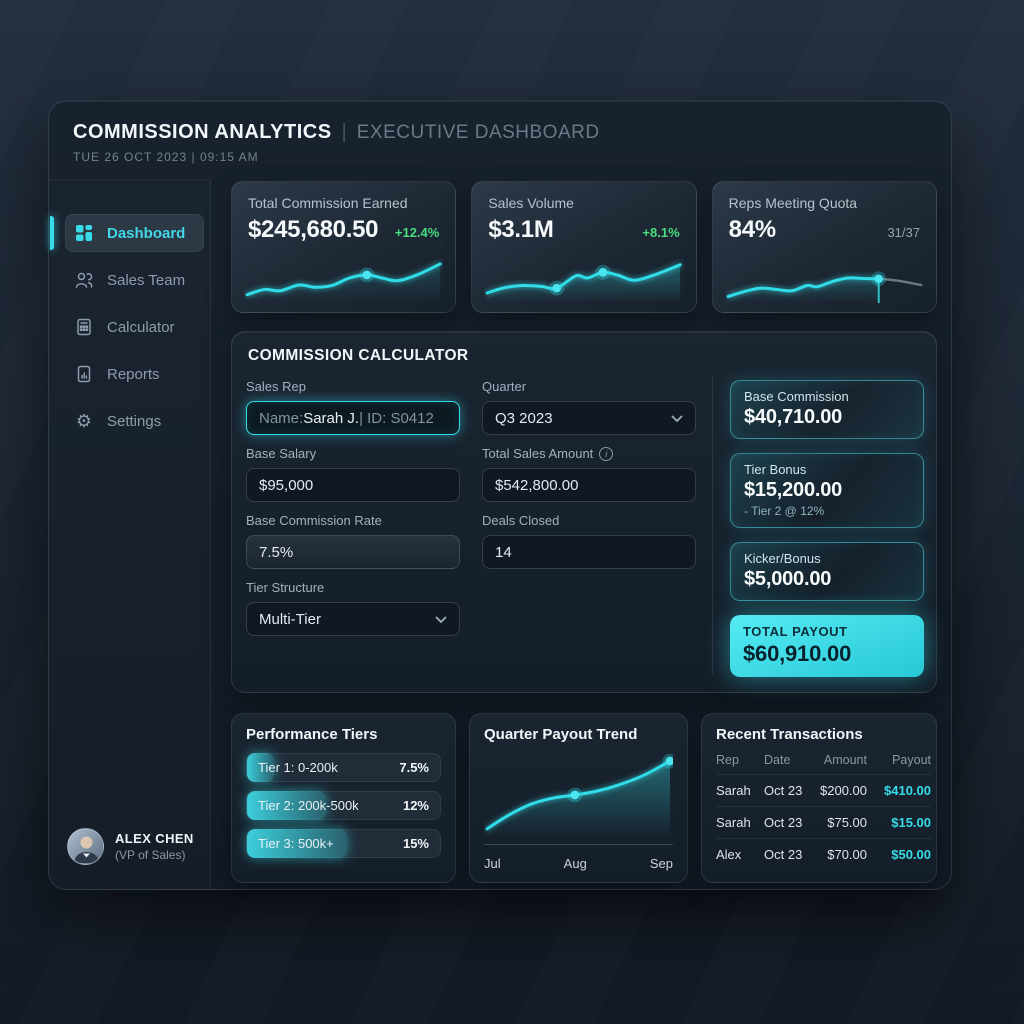  I want to click on tx-amount: $70.00, so click(843, 854).